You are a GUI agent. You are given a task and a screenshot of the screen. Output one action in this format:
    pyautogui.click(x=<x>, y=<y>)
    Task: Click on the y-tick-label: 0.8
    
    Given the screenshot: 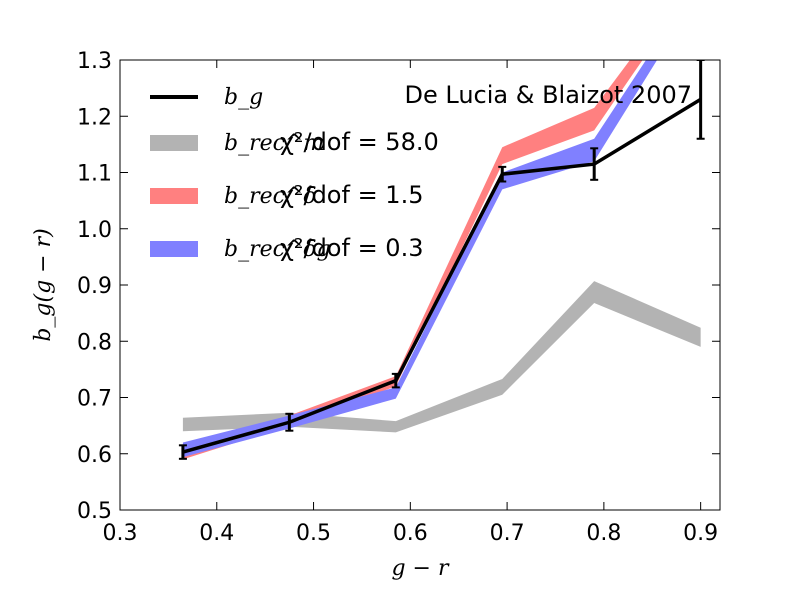 What is the action you would take?
    pyautogui.click(x=94, y=342)
    